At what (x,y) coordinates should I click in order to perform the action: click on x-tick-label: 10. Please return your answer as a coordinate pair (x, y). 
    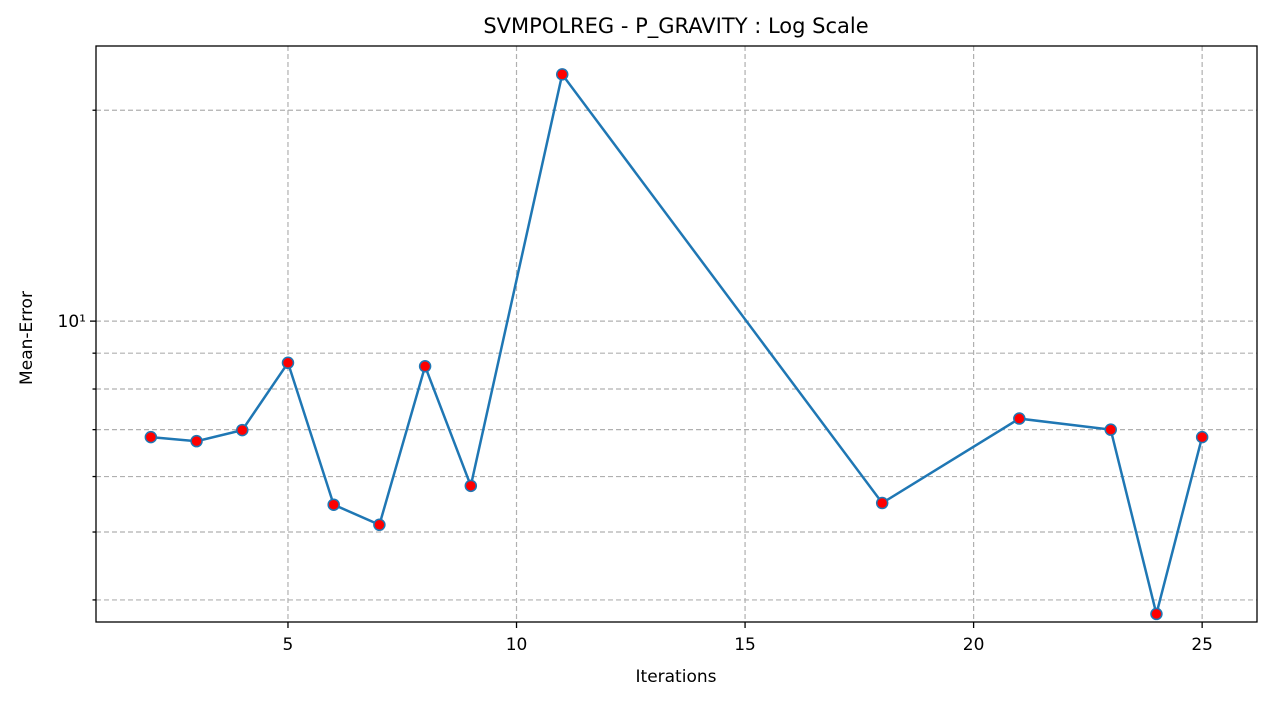
    Looking at the image, I should click on (517, 645).